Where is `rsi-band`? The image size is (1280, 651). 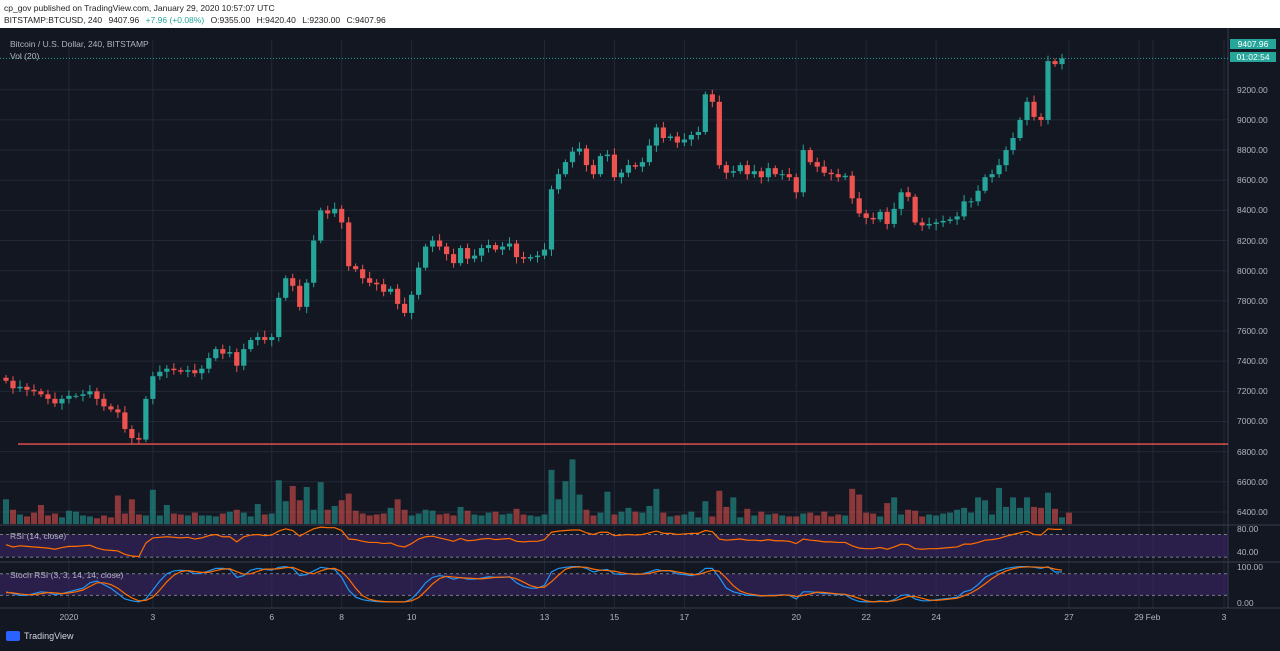
rsi-band is located at coordinates (614, 546).